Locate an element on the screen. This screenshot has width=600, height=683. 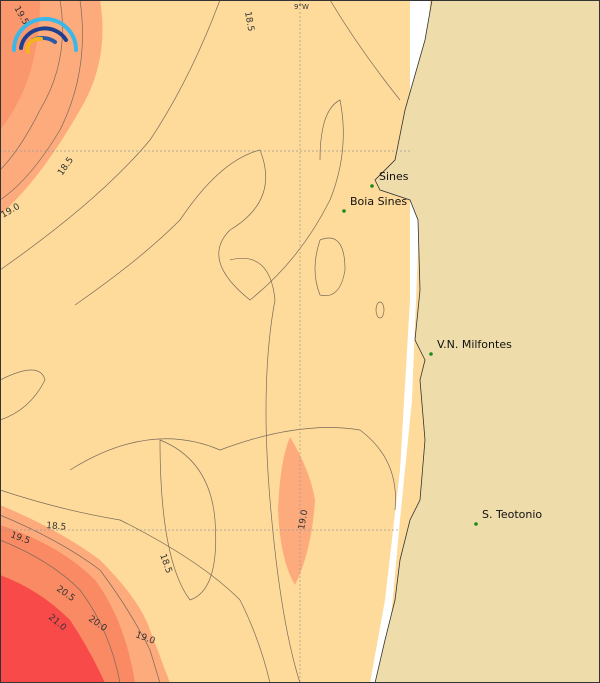
contour-label: 19.0 is located at coordinates (303, 520).